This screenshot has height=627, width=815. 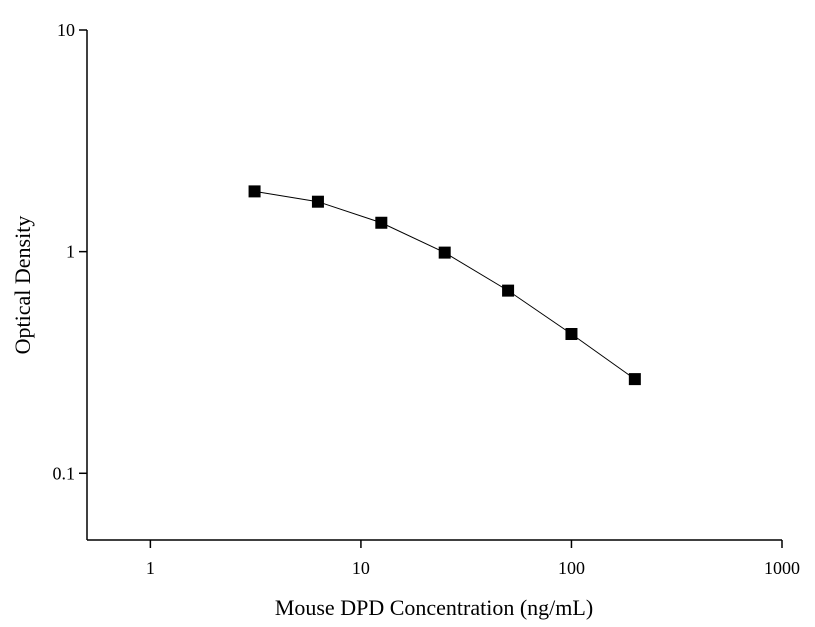 I want to click on x-tick-label: 10, so click(x=361, y=568).